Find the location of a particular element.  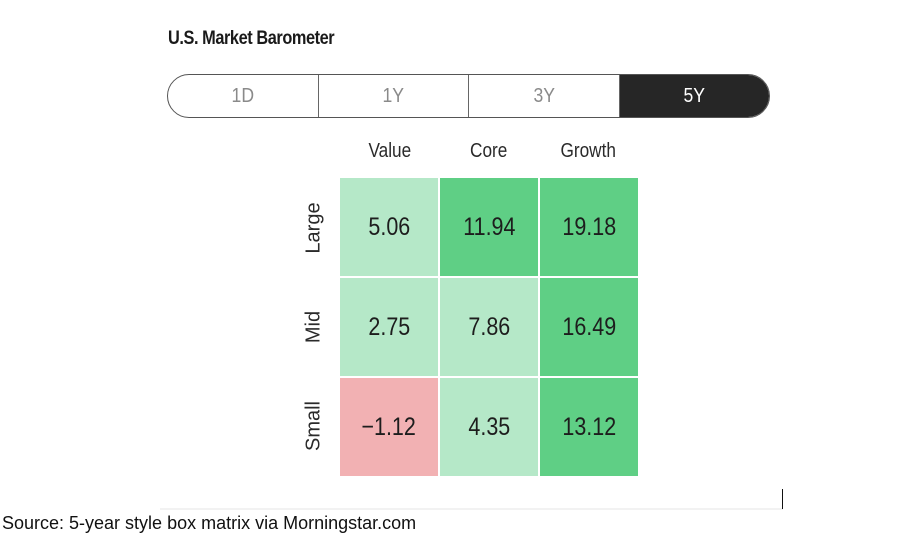

row-header-mid: Mid is located at coordinates (314, 326).